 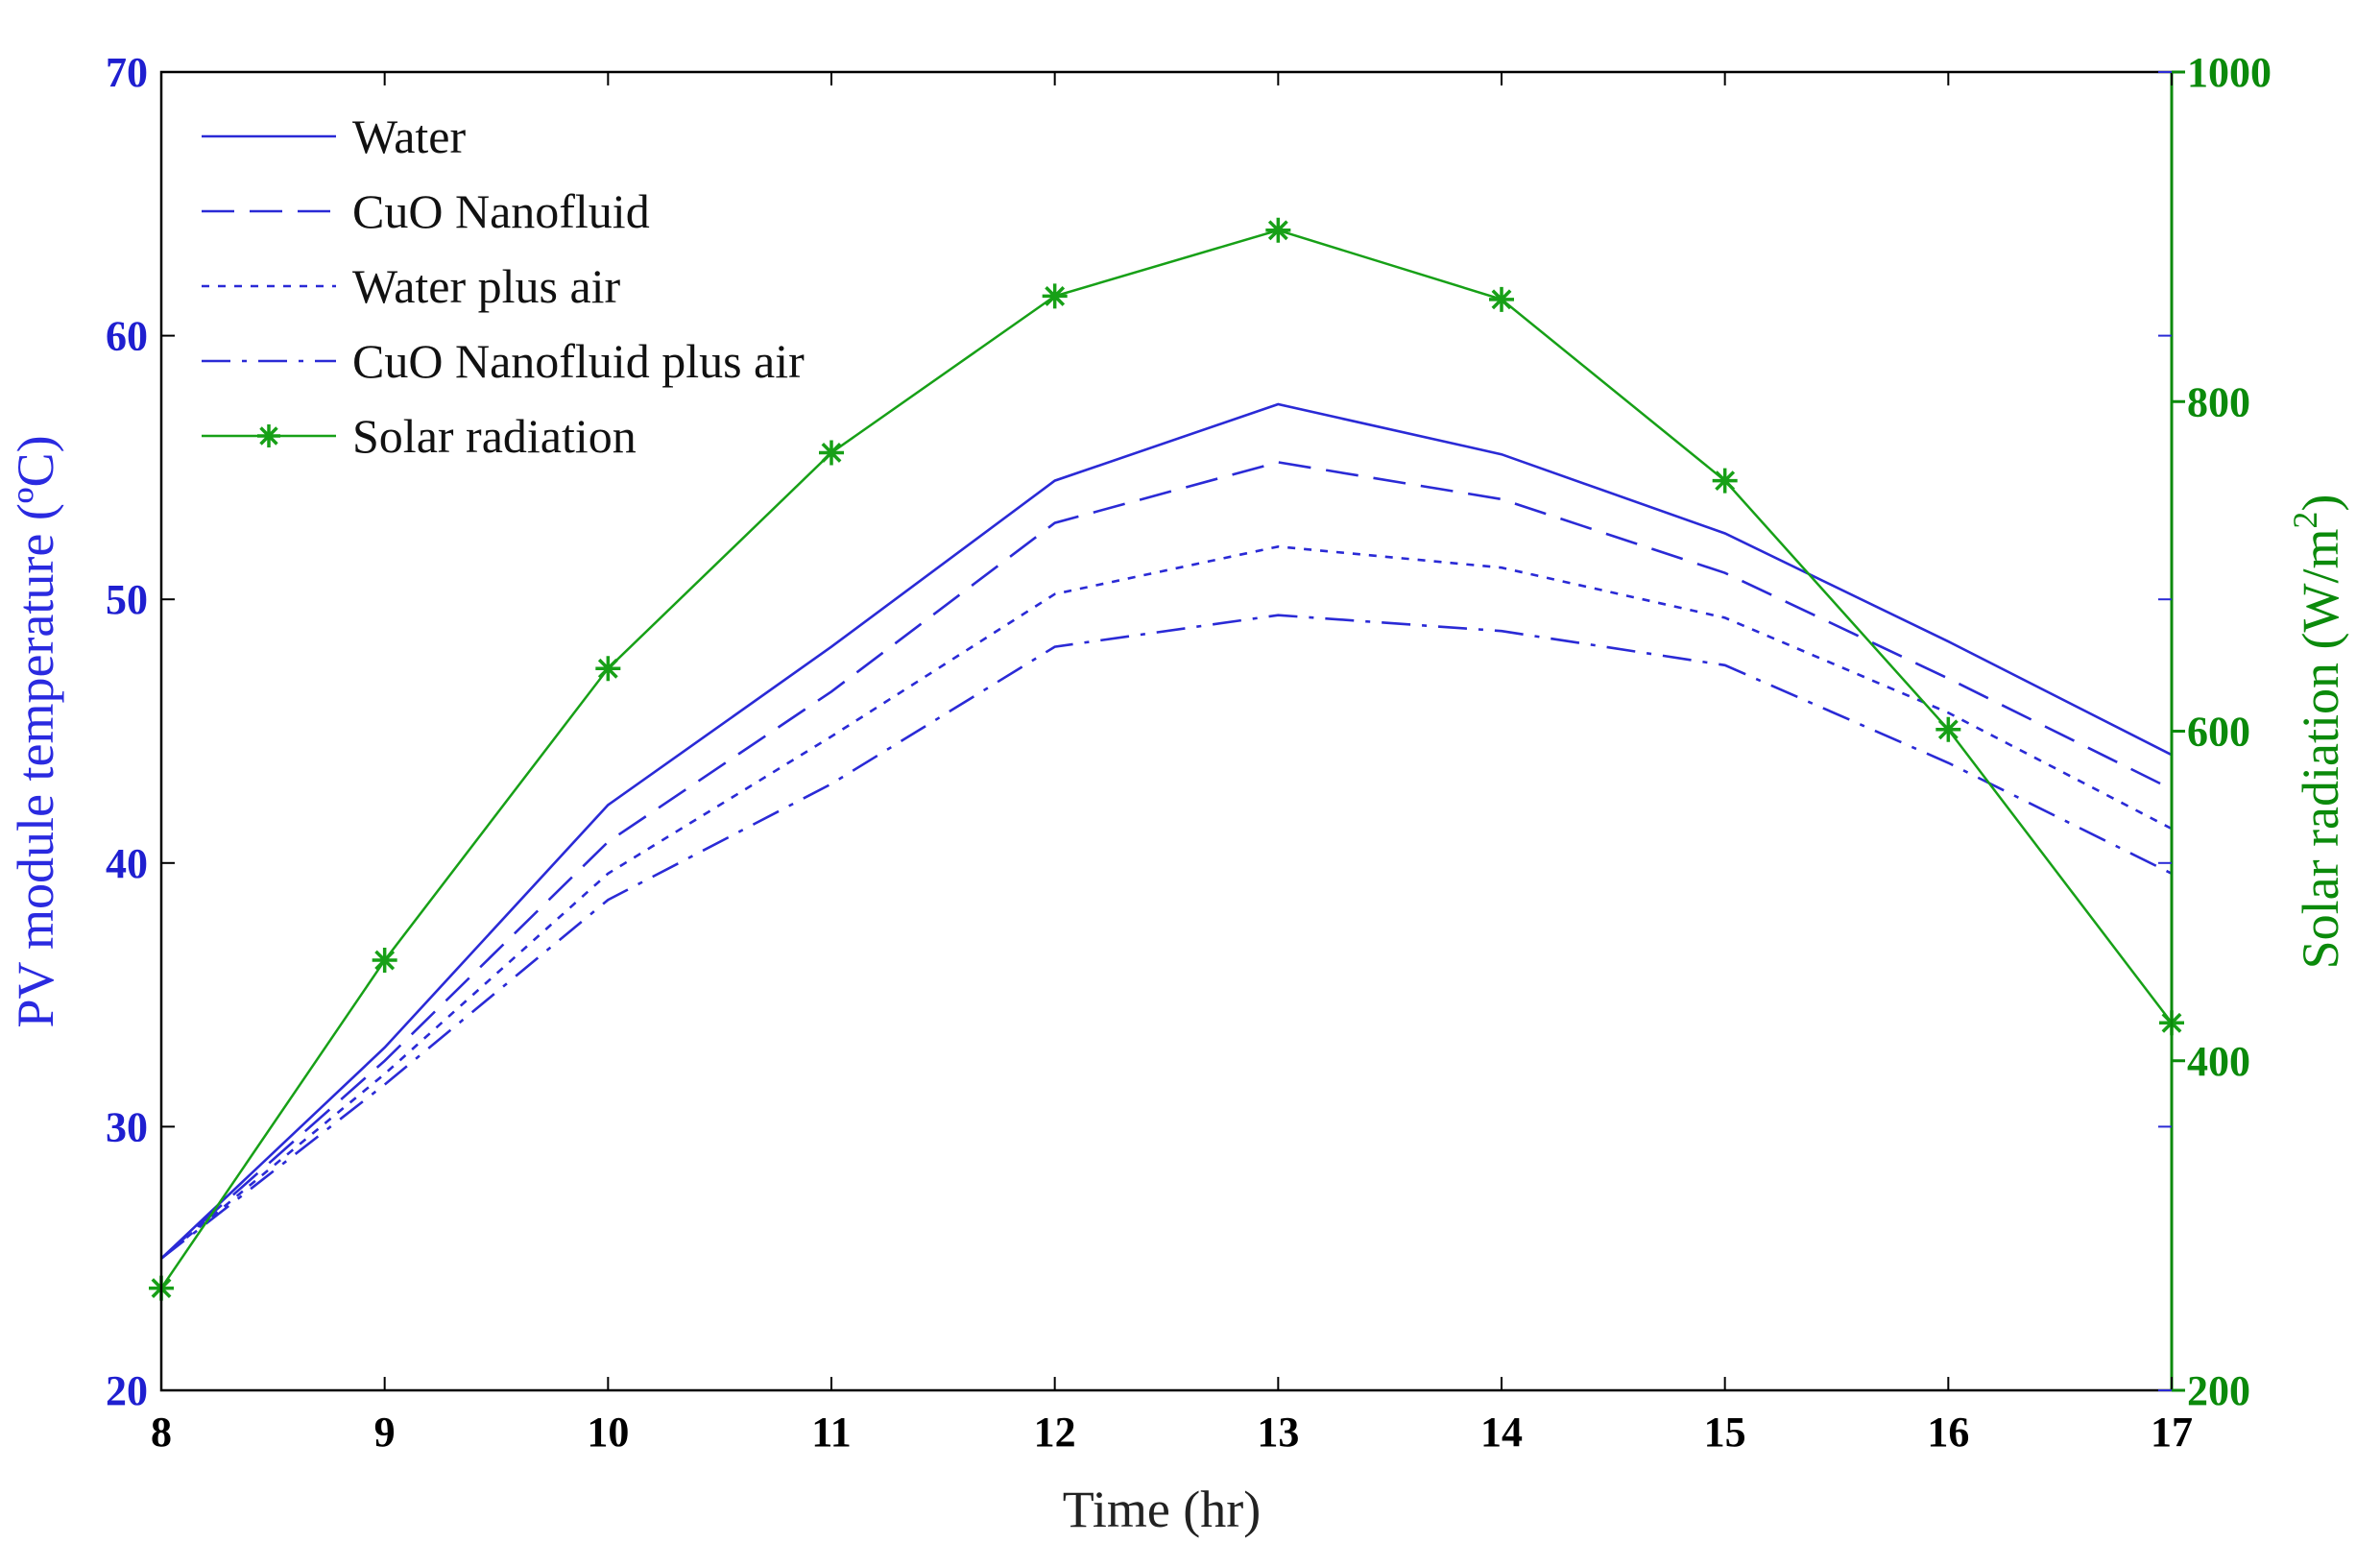 What do you see at coordinates (501, 211) in the screenshot?
I see `legend-label: CuO Nanofluid` at bounding box center [501, 211].